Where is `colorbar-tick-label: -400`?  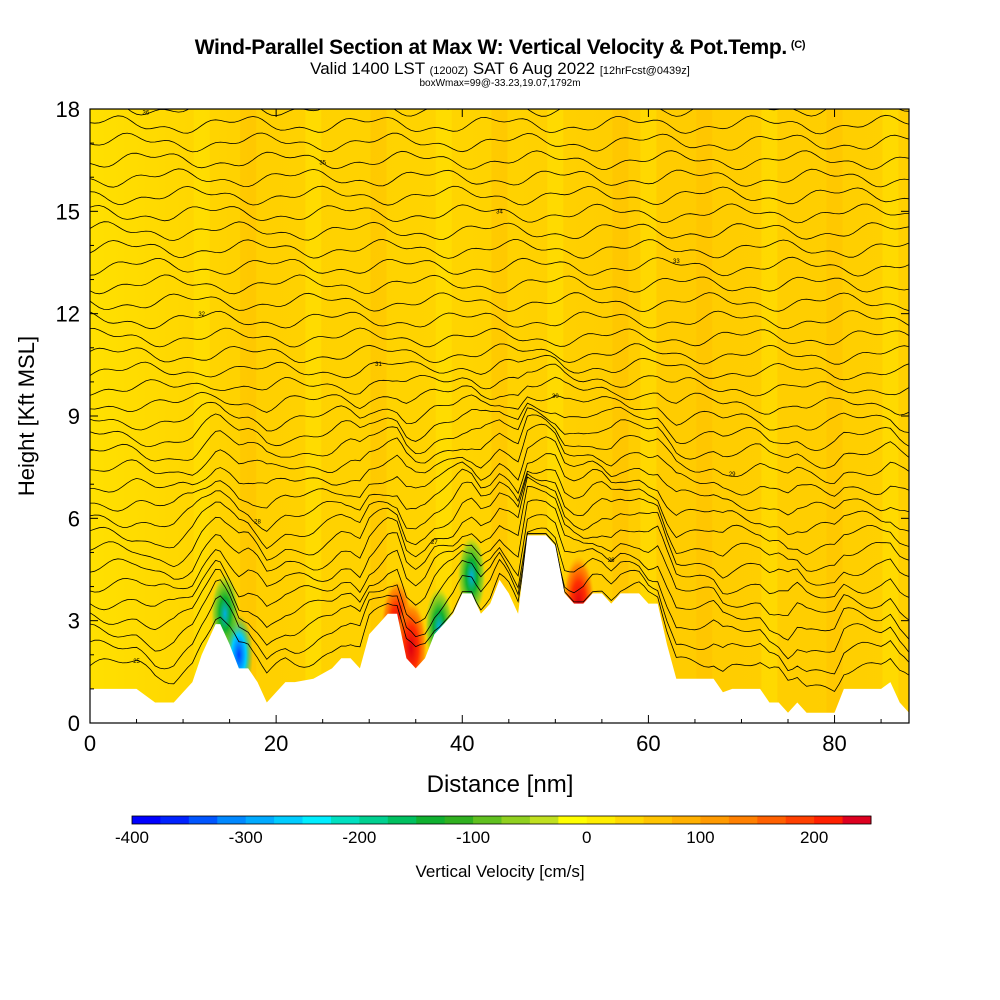
colorbar-tick-label: -400 is located at coordinates (132, 837).